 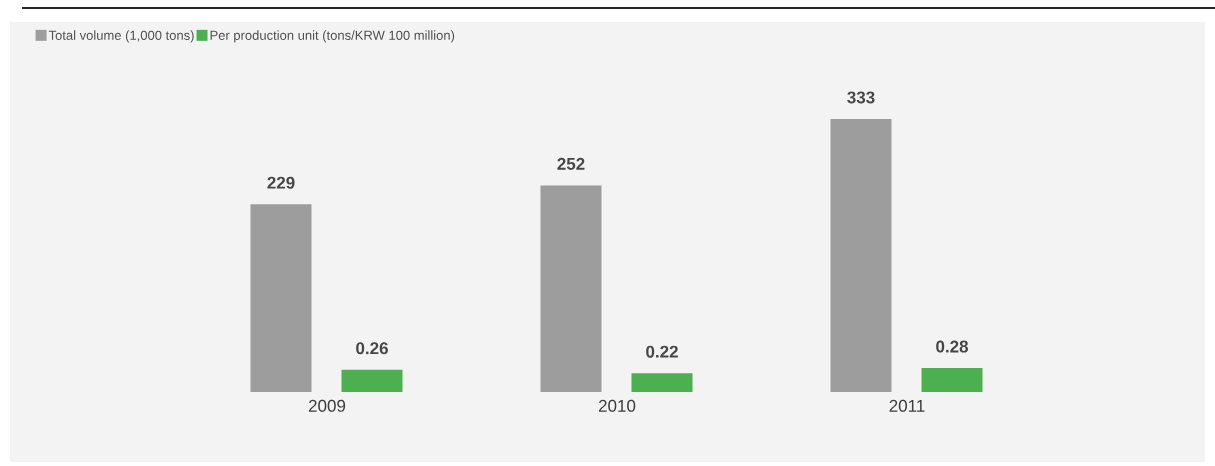 I want to click on data-label: 229, so click(x=281, y=182).